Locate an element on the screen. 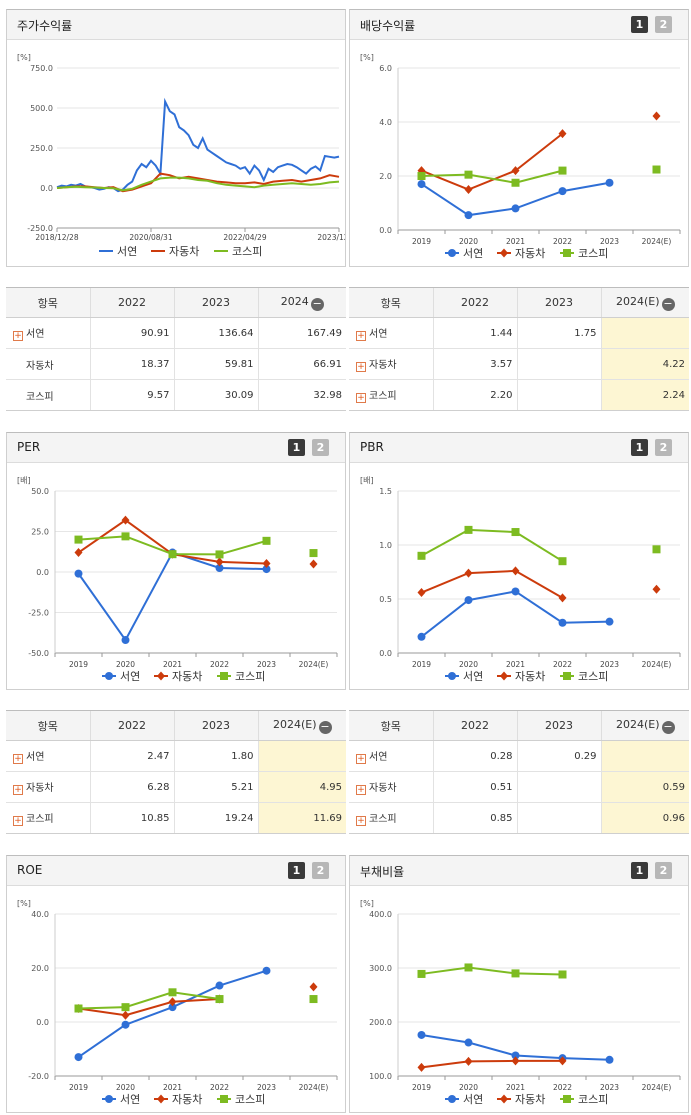 The height and width of the screenshot is (1115, 691). table-cell: 19.24 is located at coordinates (215, 818).